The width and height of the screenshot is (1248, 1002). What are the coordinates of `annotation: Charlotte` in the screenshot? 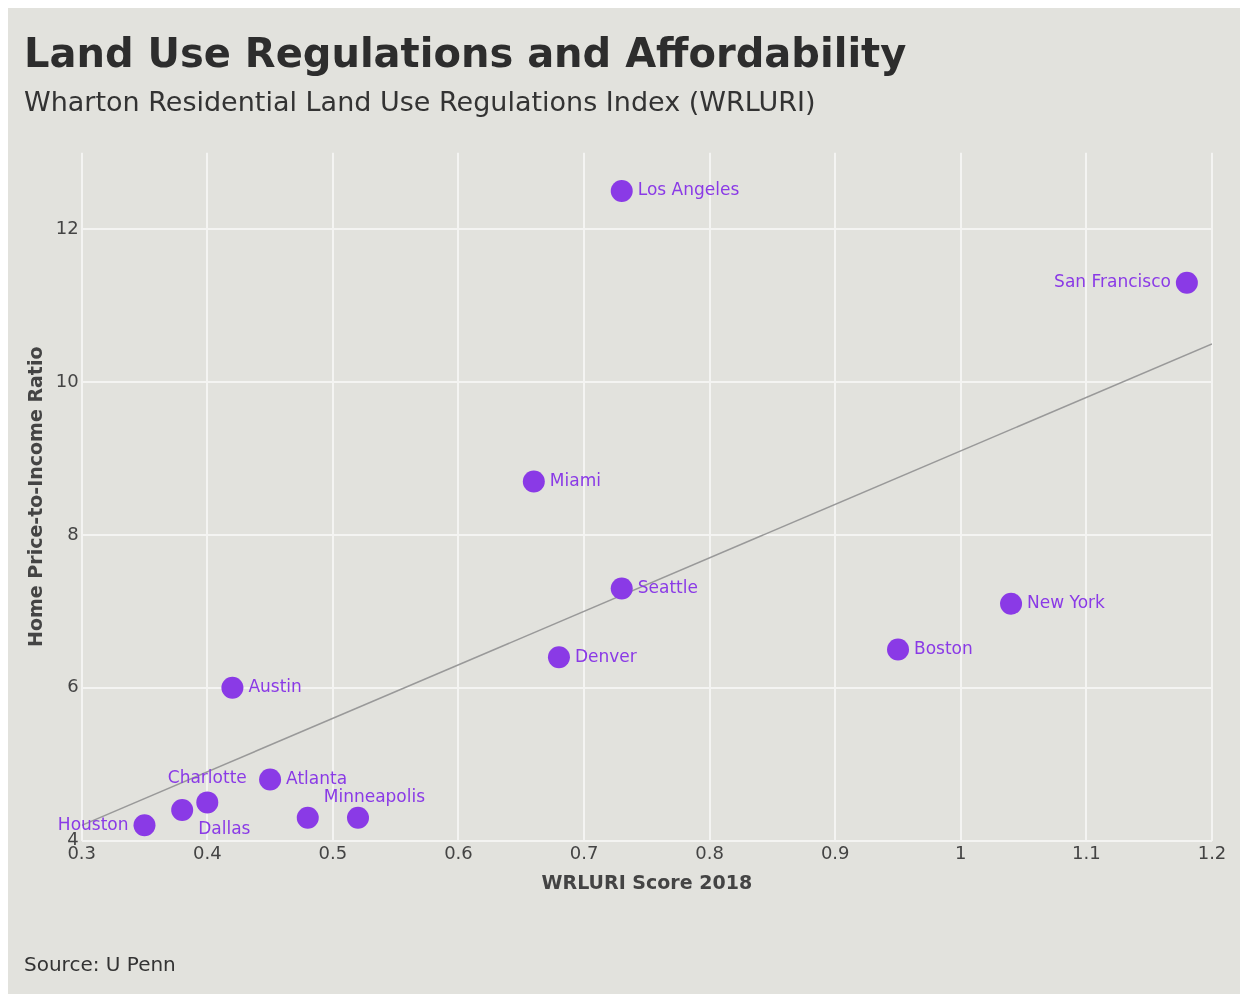 It's located at (207, 776).